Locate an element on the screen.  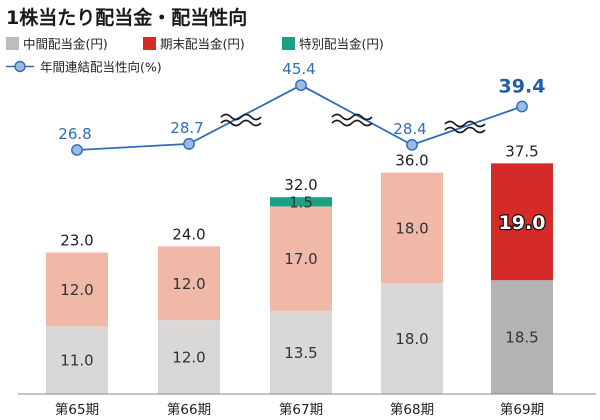
line-value-label: 39.4 is located at coordinates (522, 87).